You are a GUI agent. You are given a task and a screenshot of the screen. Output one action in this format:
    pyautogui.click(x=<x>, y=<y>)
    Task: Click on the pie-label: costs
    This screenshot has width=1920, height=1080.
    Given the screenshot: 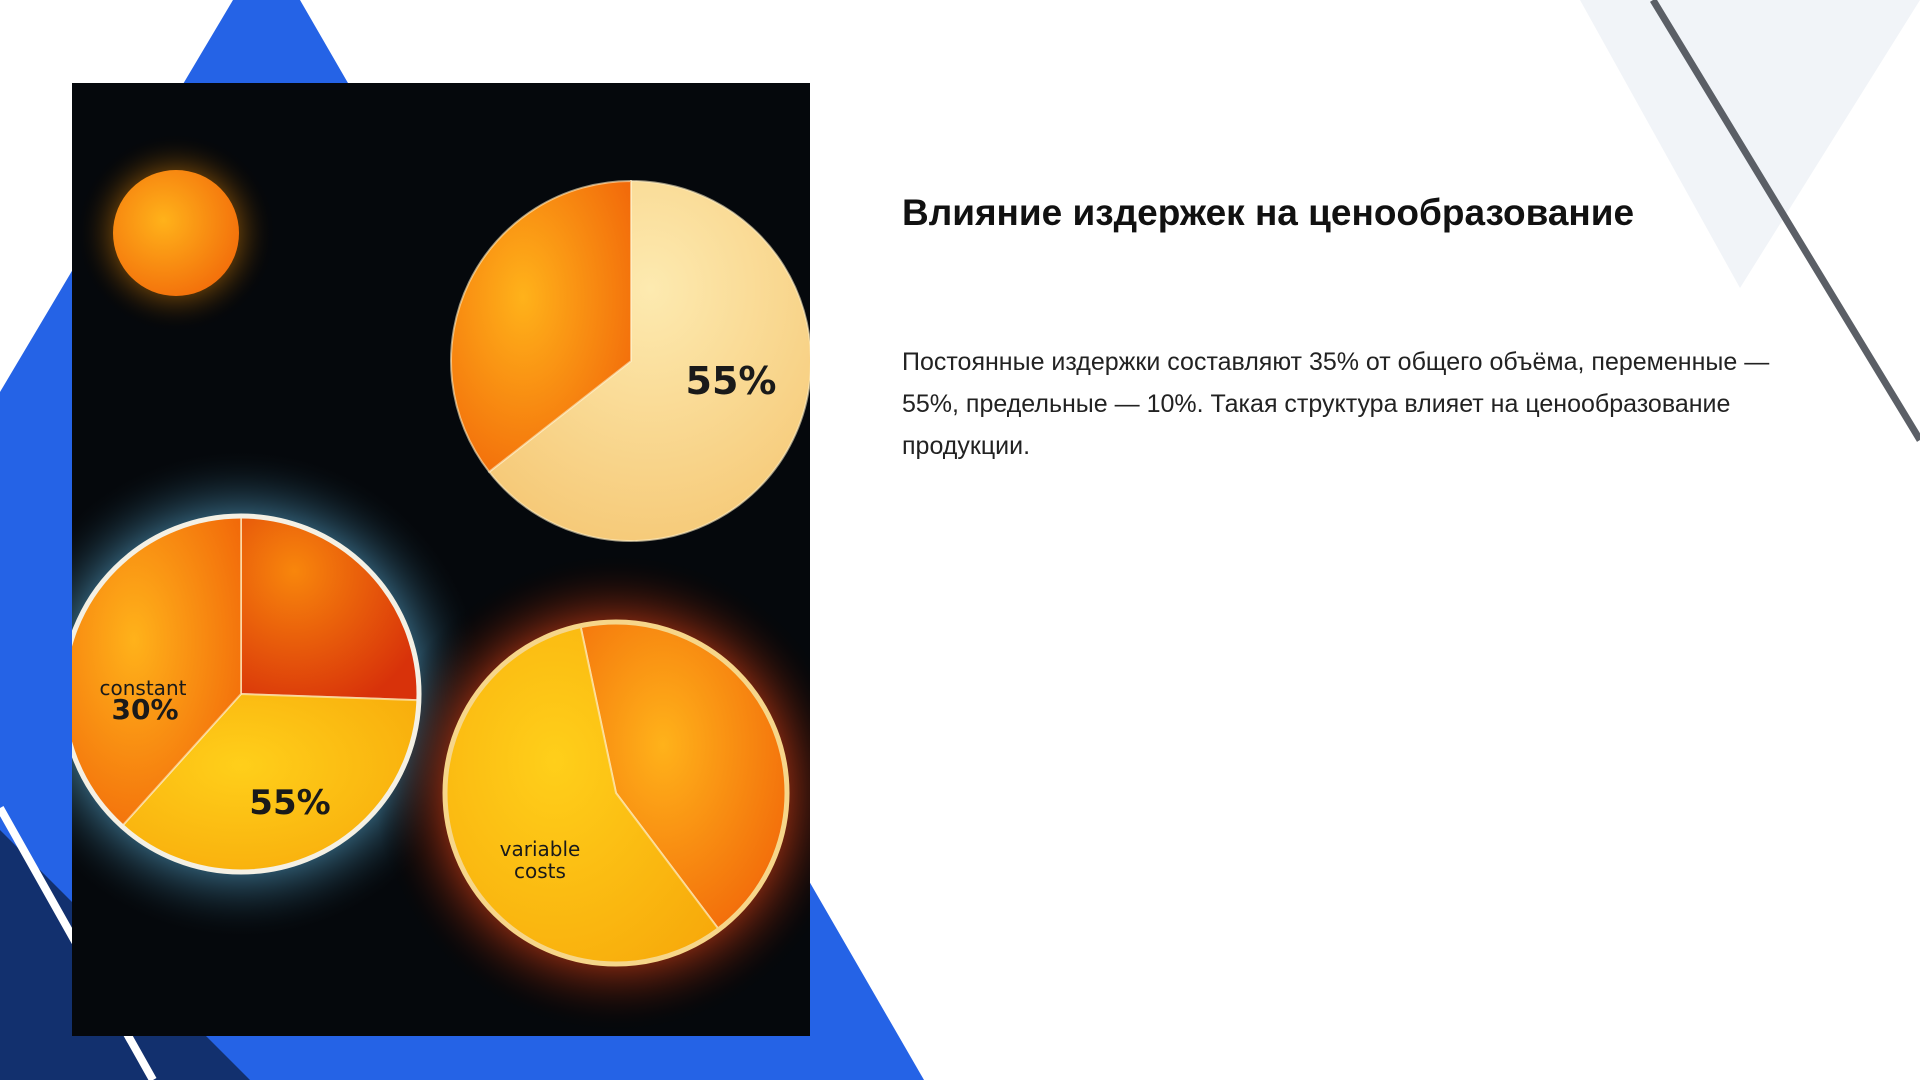 What is the action you would take?
    pyautogui.click(x=540, y=871)
    